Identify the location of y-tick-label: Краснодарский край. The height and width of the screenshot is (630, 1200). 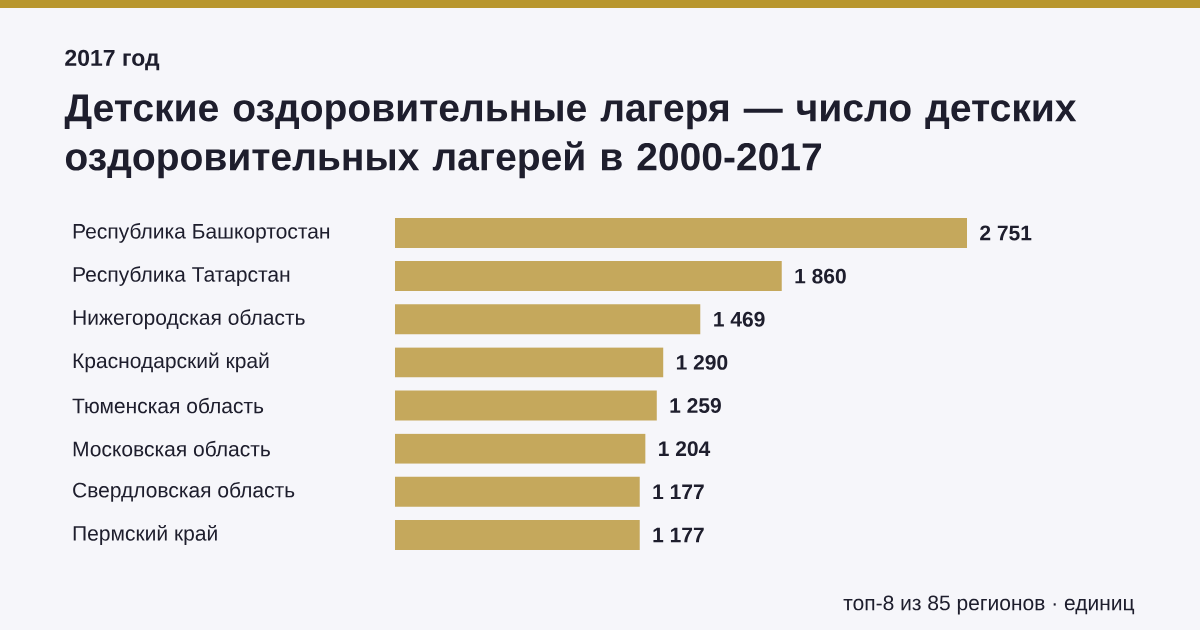
(171, 362).